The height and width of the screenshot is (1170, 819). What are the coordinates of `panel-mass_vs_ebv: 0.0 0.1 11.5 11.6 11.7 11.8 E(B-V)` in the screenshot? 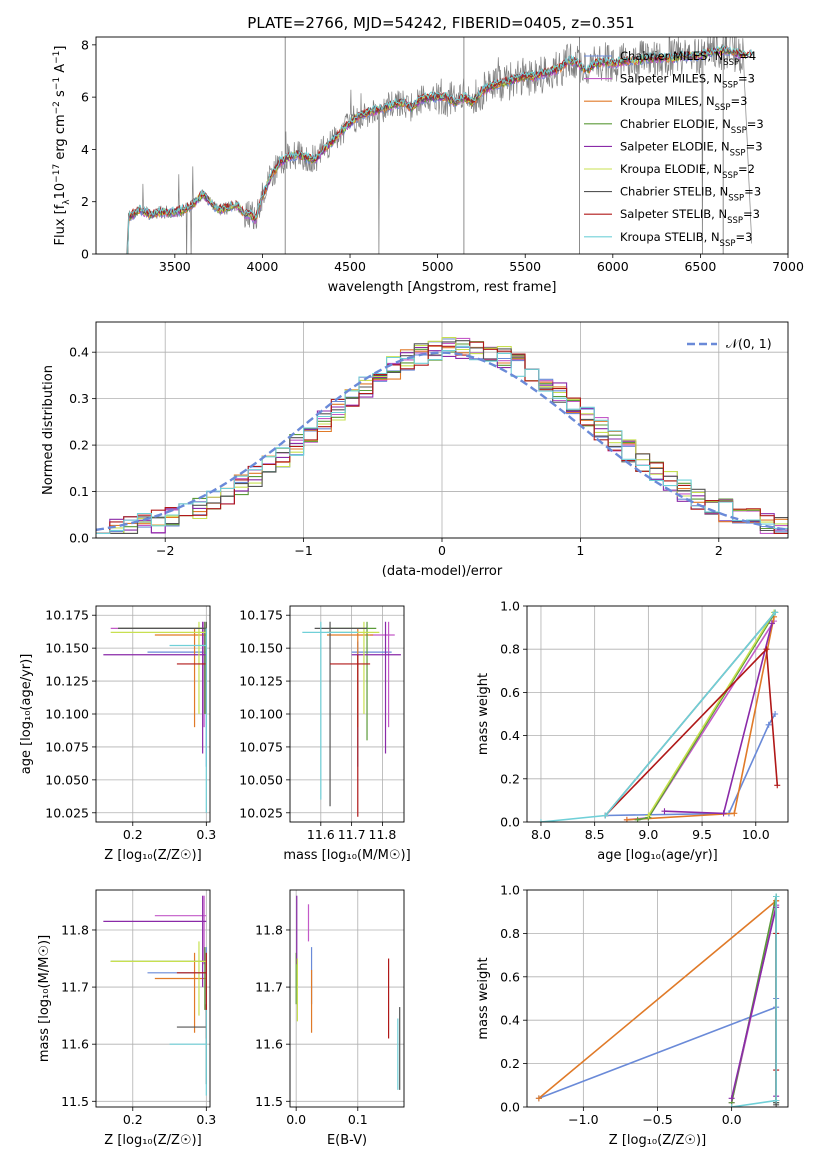 It's located at (330, 1018).